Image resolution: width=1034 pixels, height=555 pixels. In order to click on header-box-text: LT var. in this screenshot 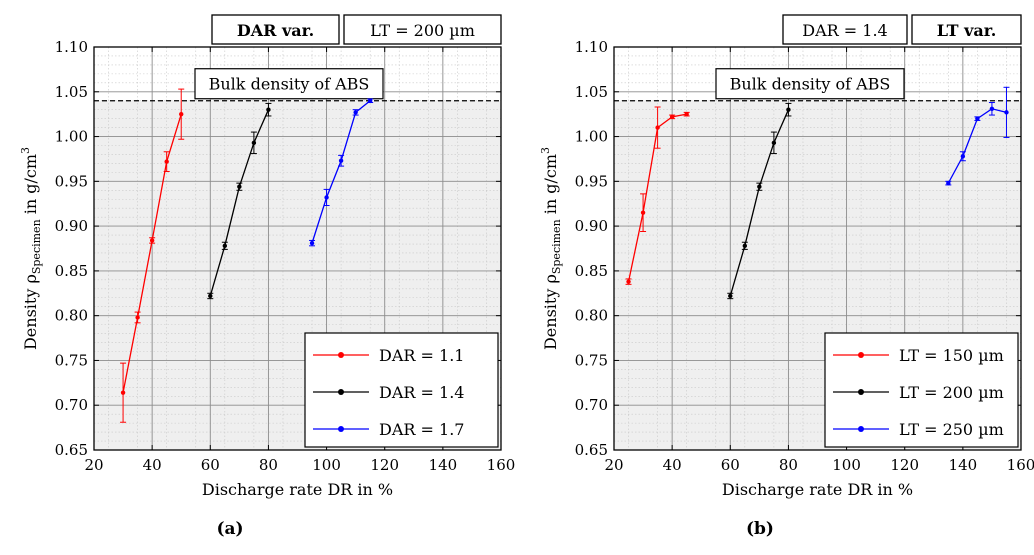, I will do `click(967, 30)`.